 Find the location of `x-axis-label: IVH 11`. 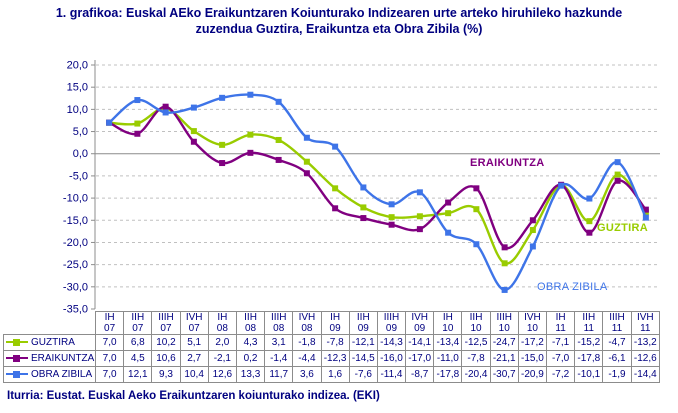

x-axis-label: IVH 11 is located at coordinates (645, 323).